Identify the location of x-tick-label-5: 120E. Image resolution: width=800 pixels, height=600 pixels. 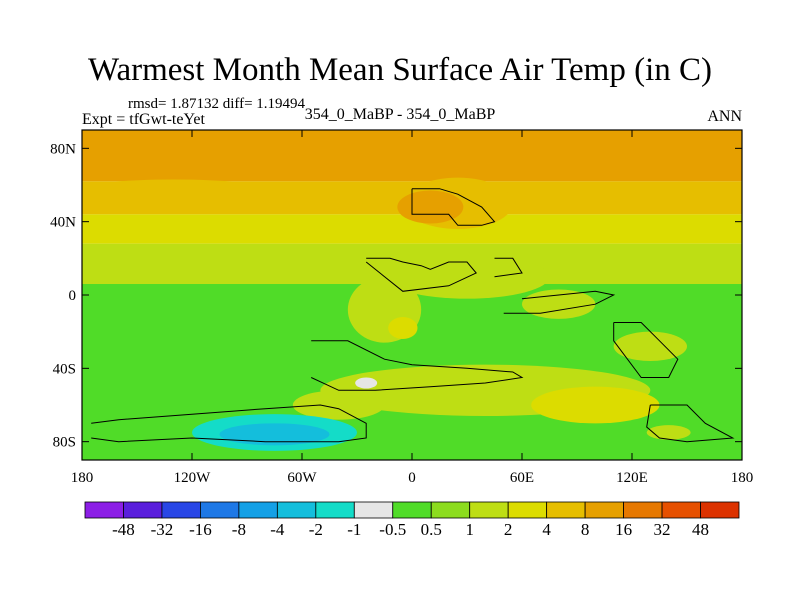
(632, 478).